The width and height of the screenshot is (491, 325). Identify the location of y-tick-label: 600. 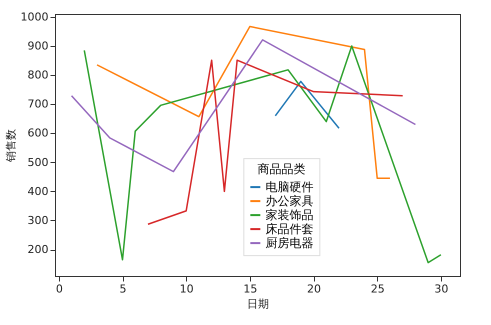
(38, 133).